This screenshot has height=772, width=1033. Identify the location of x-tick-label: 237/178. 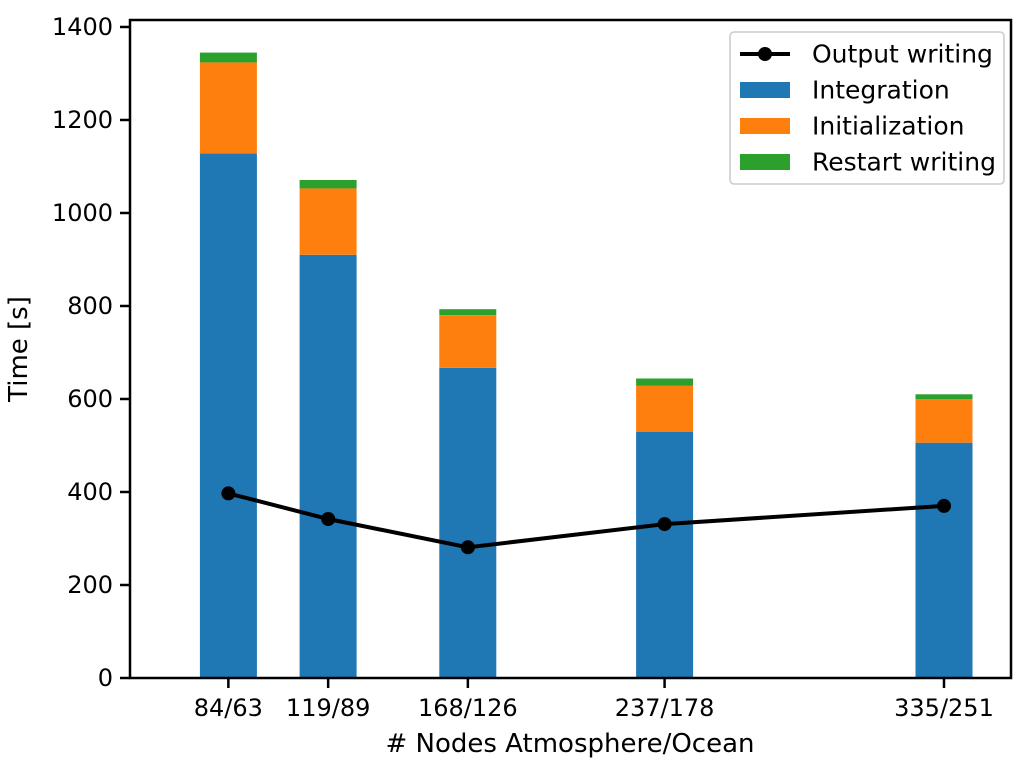
(665, 708).